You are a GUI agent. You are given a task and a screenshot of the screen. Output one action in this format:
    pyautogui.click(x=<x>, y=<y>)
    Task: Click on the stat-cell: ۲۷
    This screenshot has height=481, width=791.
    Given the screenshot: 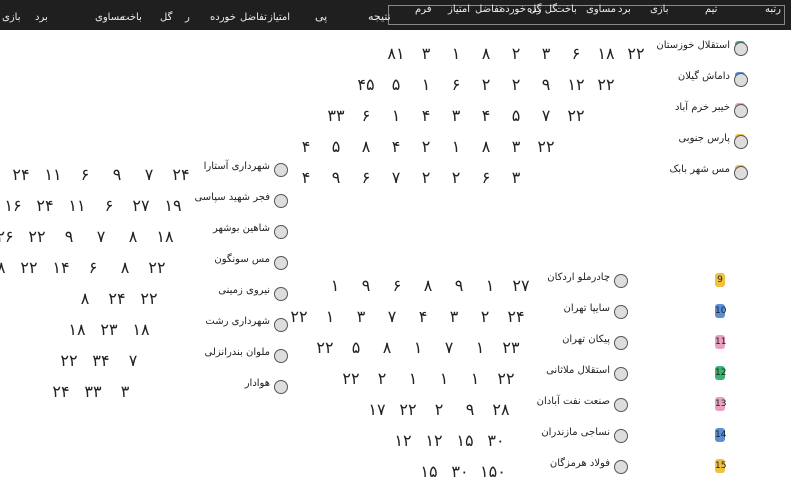 What is the action you would take?
    pyautogui.click(x=521, y=285)
    